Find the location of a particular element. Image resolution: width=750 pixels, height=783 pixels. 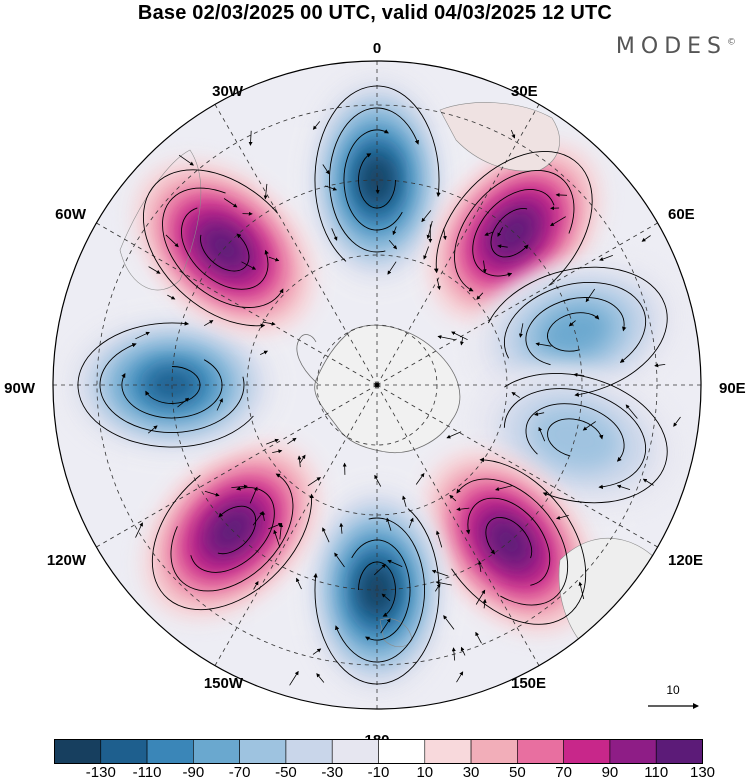

longitude-label: 150E is located at coordinates (528, 683).